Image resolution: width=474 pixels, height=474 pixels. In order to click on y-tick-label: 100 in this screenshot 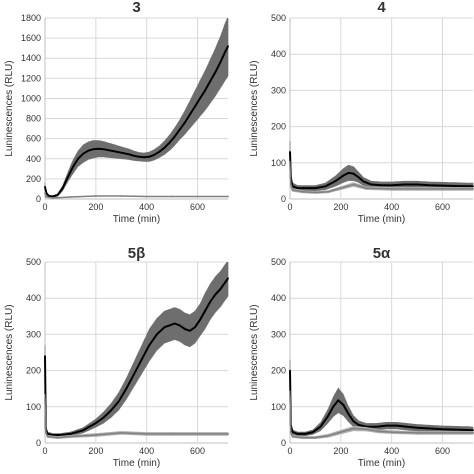, I will do `click(278, 163)`.